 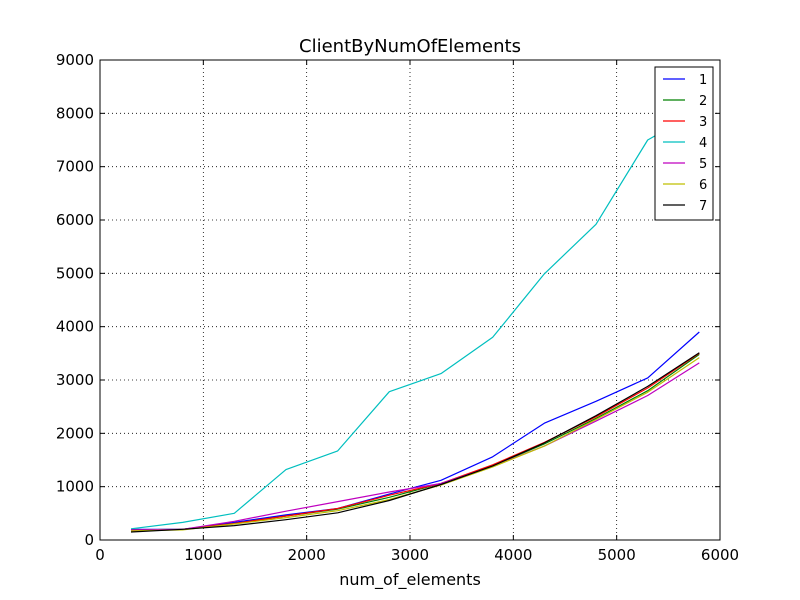 What do you see at coordinates (720, 555) in the screenshot?
I see `x-tick-label: 6000` at bounding box center [720, 555].